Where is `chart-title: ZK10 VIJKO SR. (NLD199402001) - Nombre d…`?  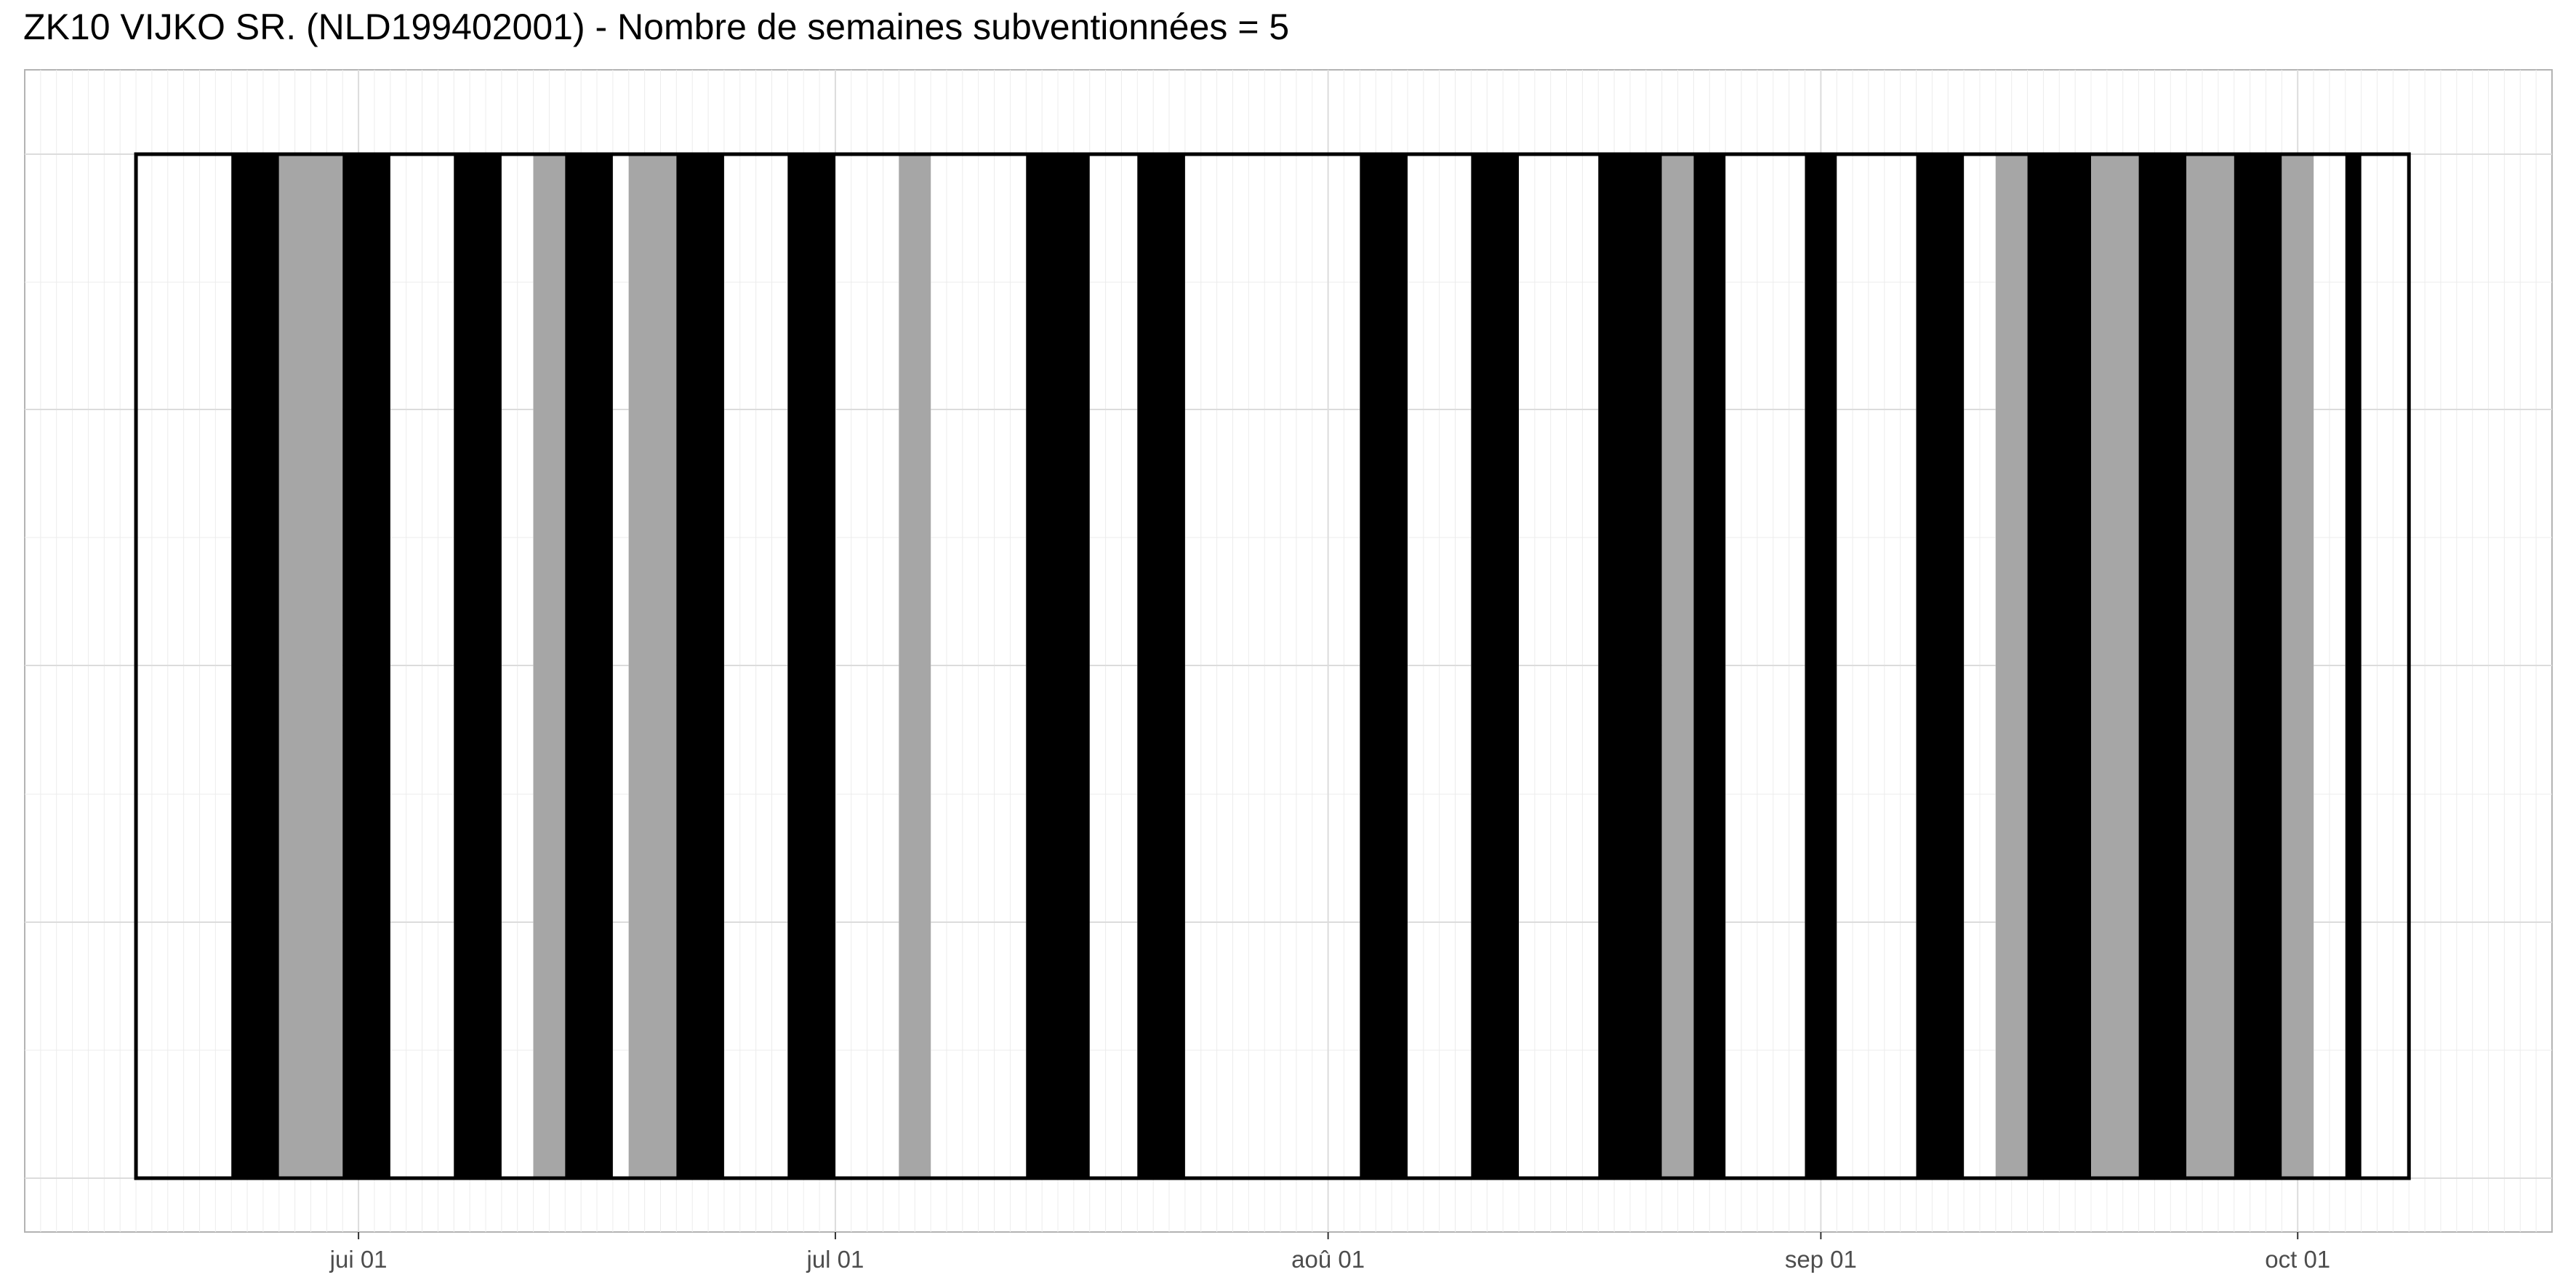
chart-title: ZK10 VIJKO SR. (NLD199402001) - Nombre d… is located at coordinates (657, 27).